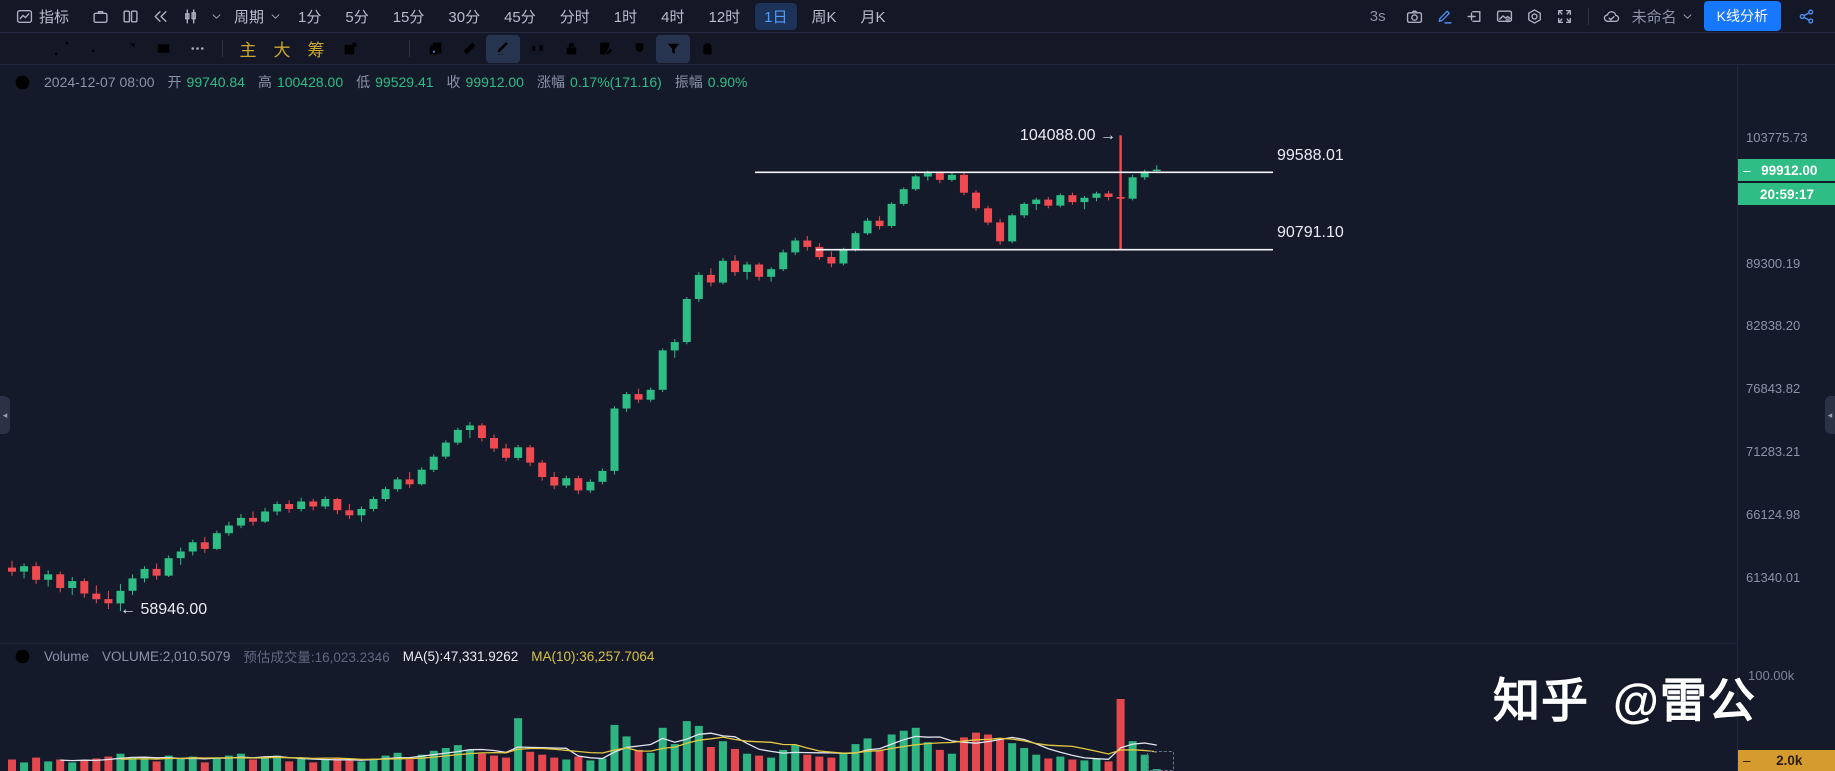  I want to click on period-1时: 1时, so click(625, 17).